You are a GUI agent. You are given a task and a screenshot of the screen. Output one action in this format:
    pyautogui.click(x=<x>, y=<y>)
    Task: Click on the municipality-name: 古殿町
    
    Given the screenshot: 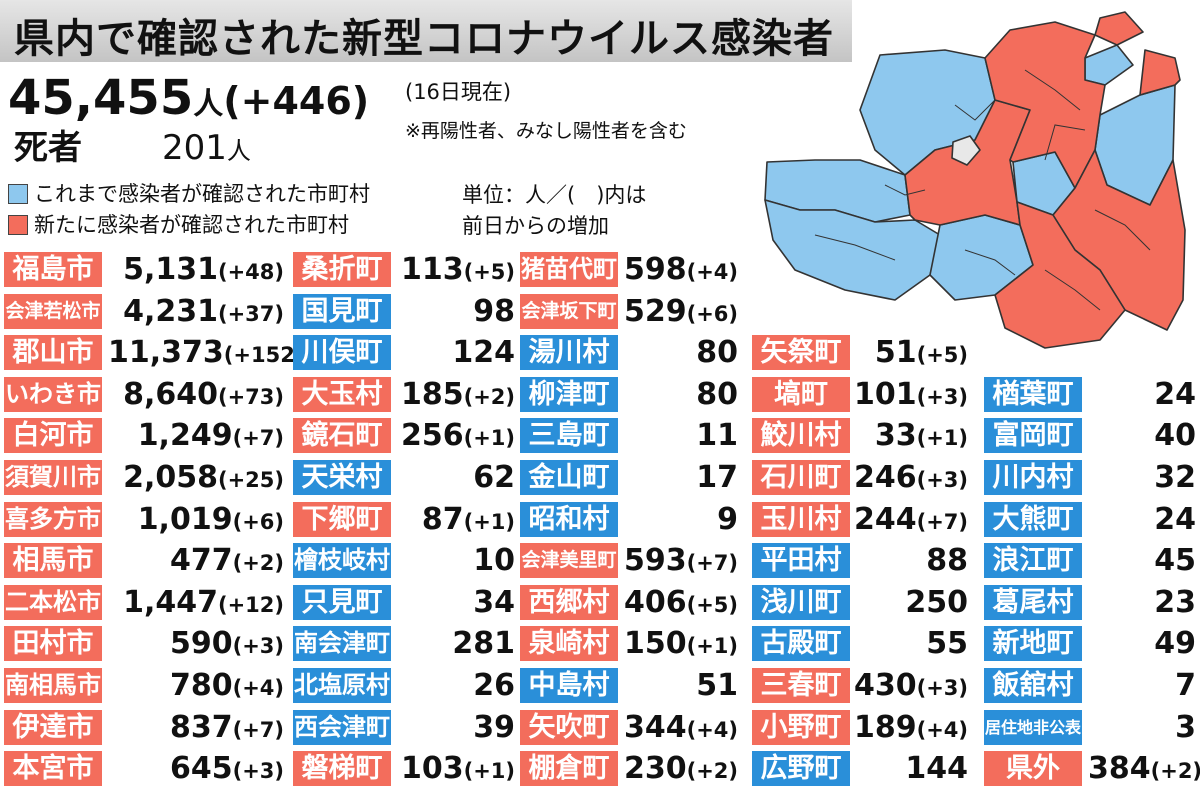 What is the action you would take?
    pyautogui.click(x=801, y=644)
    